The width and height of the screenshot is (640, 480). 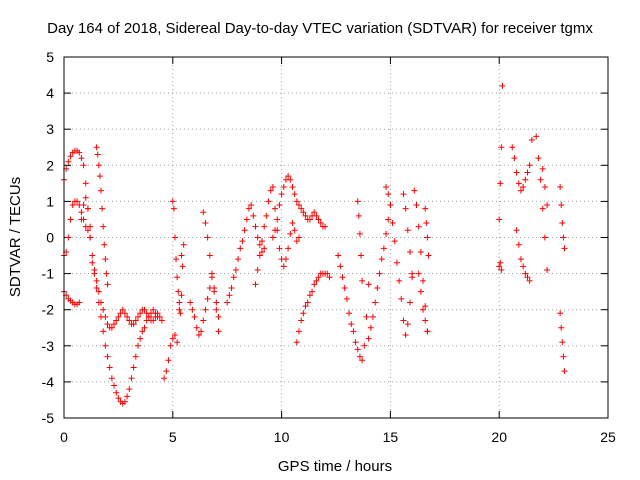 What do you see at coordinates (421, 261) in the screenshot?
I see `series-sat-track-r` at bounding box center [421, 261].